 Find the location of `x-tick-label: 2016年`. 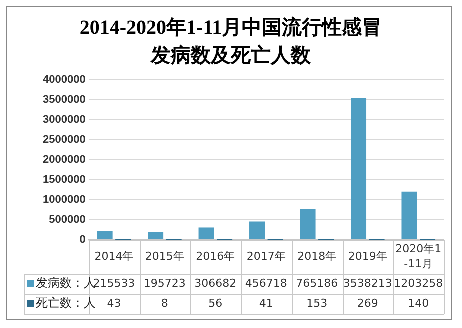

x-tick-label: 2016年 is located at coordinates (216, 256).